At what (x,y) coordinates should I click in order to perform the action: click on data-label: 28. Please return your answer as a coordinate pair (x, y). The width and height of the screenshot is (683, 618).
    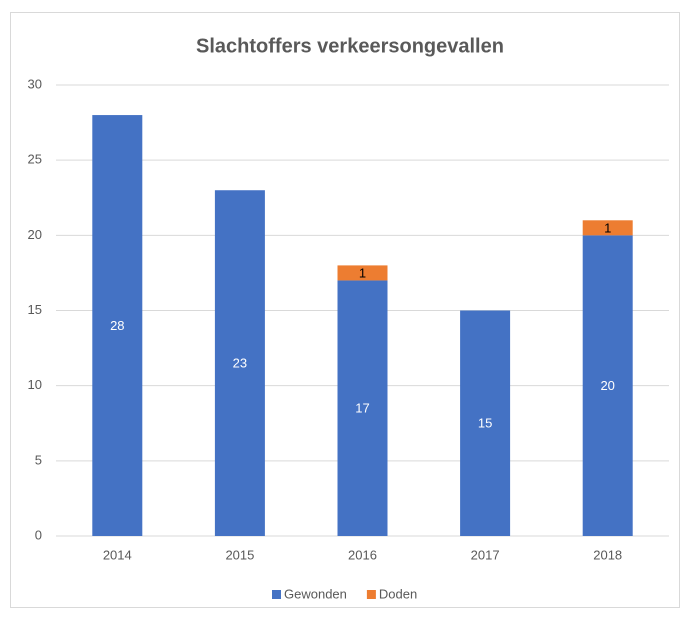
    Looking at the image, I should click on (117, 325).